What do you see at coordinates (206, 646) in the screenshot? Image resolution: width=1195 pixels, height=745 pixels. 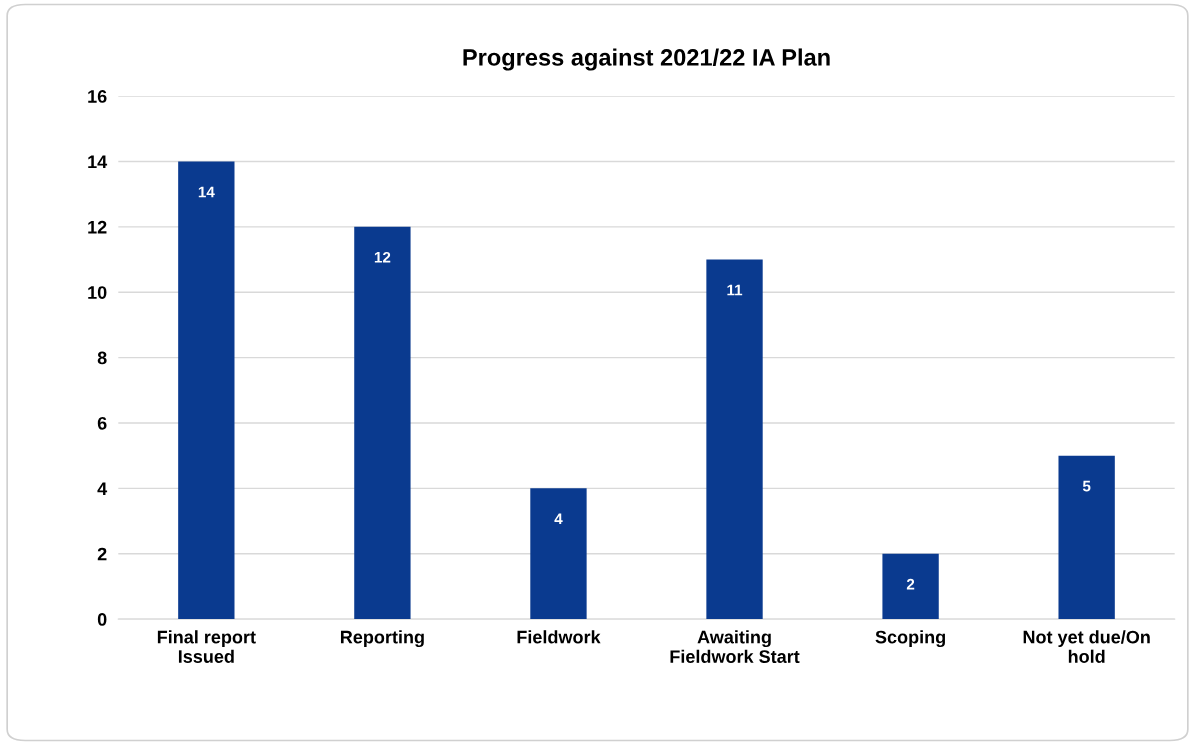 I see `x-tick-label: Final report Issued` at bounding box center [206, 646].